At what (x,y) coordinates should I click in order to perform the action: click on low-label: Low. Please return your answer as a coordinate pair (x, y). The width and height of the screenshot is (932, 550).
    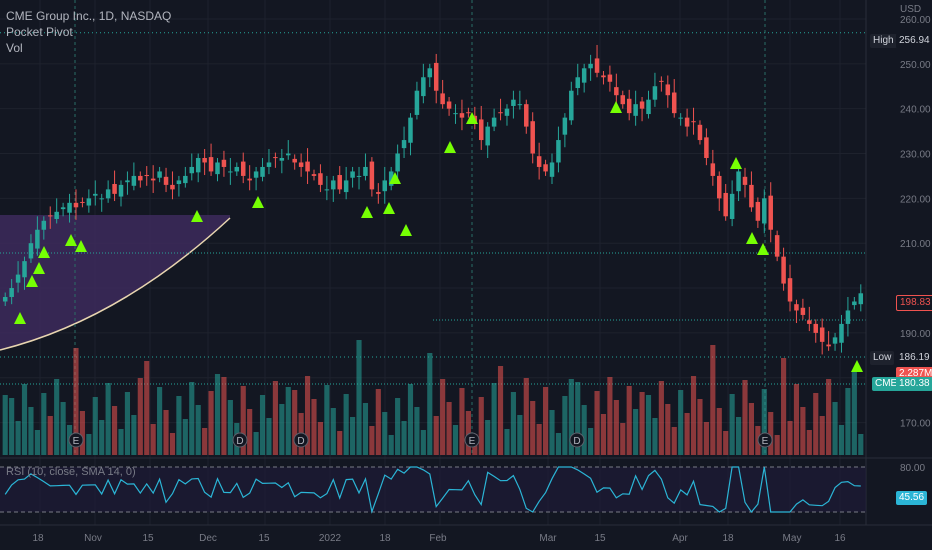
    Looking at the image, I should click on (882, 358).